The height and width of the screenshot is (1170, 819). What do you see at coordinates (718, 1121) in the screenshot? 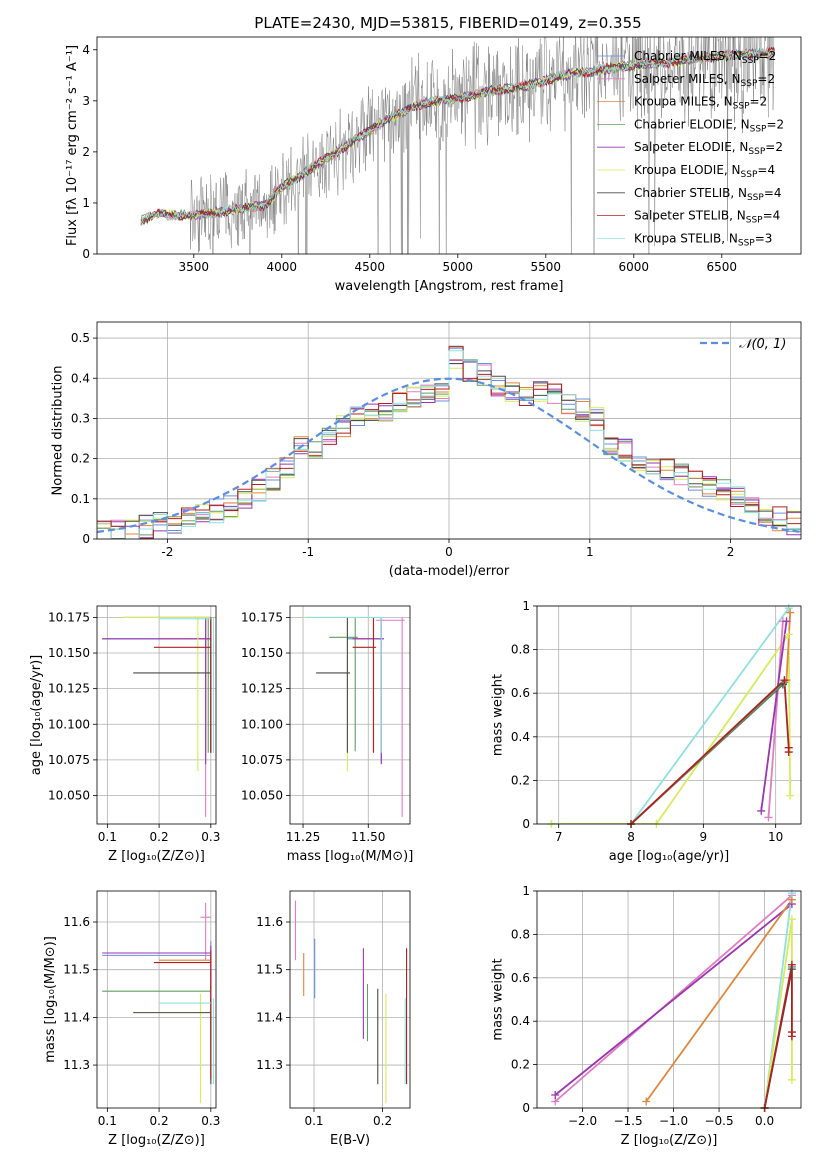
I see `x-tick-label: −0.5` at bounding box center [718, 1121].